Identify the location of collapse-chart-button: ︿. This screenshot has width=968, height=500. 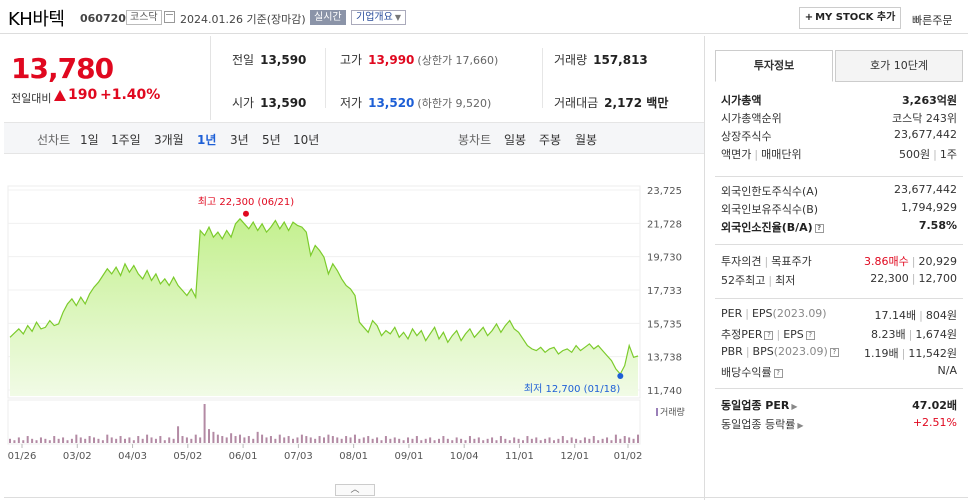
(355, 490).